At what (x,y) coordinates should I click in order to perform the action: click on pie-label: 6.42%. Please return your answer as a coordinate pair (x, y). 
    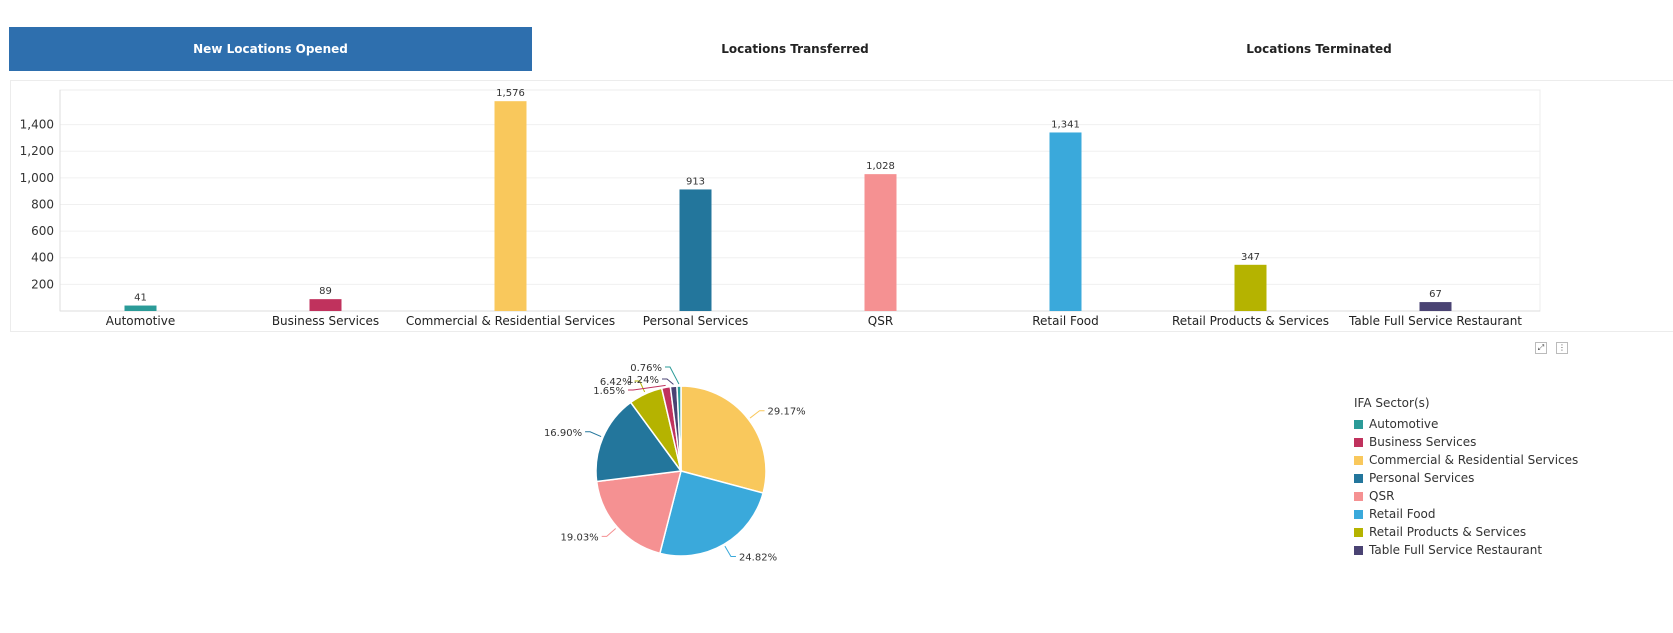
    Looking at the image, I should click on (616, 382).